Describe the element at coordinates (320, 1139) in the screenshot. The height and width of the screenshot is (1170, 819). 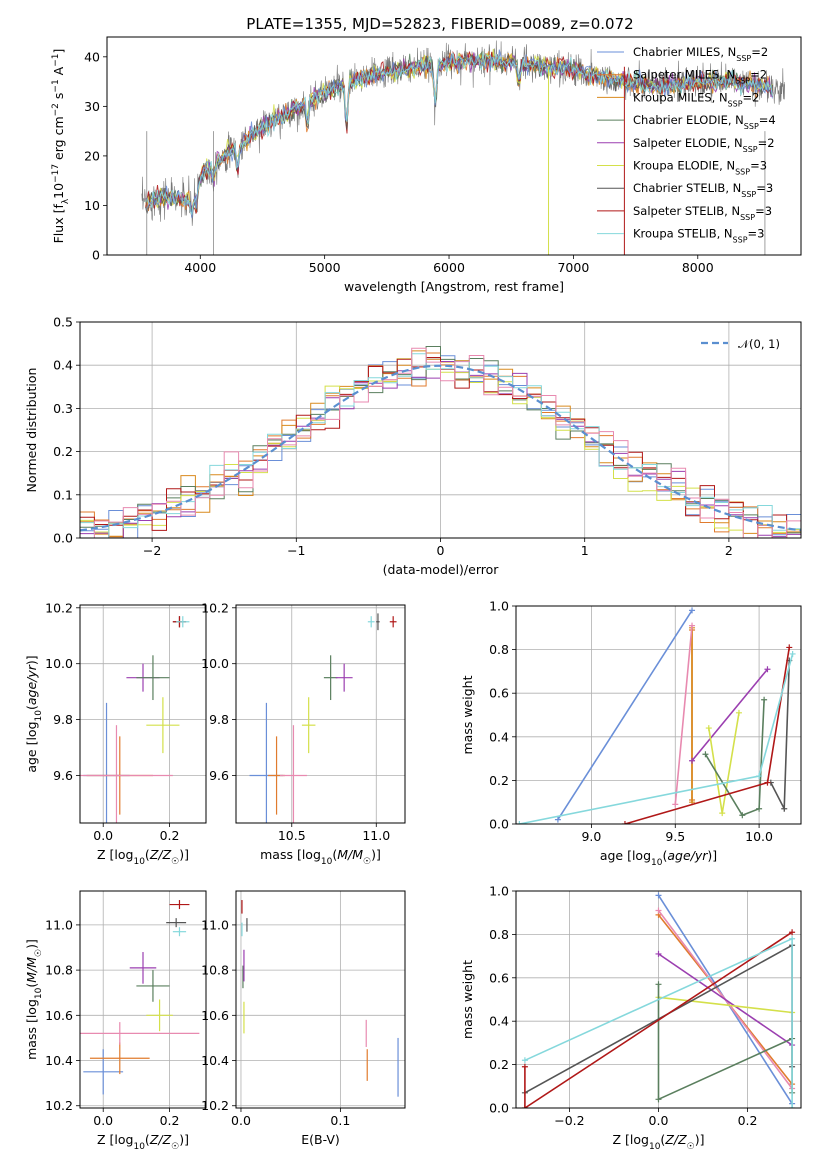
I see `x-axis-label: E(B-V)` at that location.